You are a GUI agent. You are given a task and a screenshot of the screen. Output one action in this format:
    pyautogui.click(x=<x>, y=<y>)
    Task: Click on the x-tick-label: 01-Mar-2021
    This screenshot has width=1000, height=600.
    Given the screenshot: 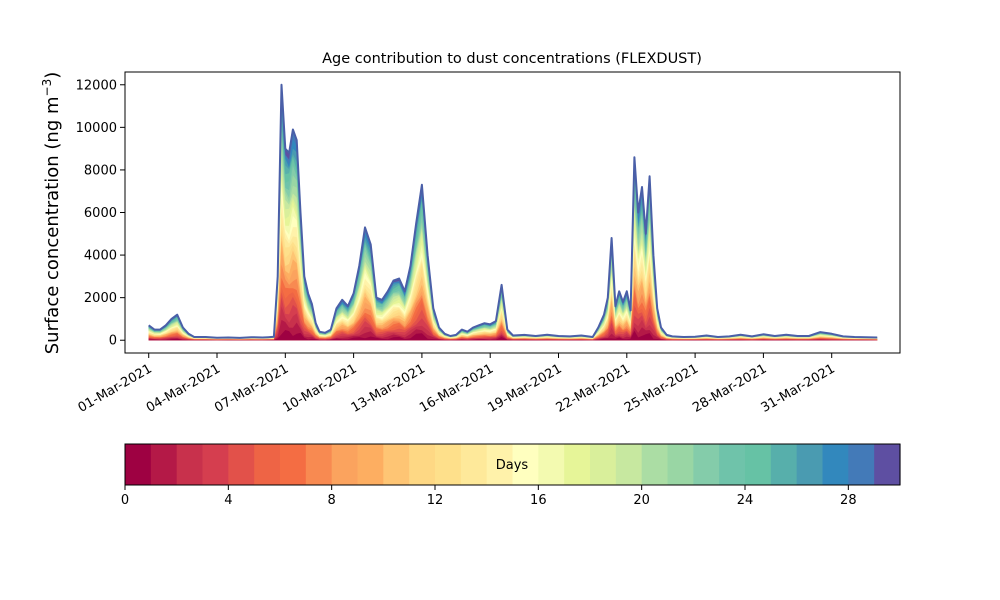 What is the action you would take?
    pyautogui.click(x=115, y=388)
    